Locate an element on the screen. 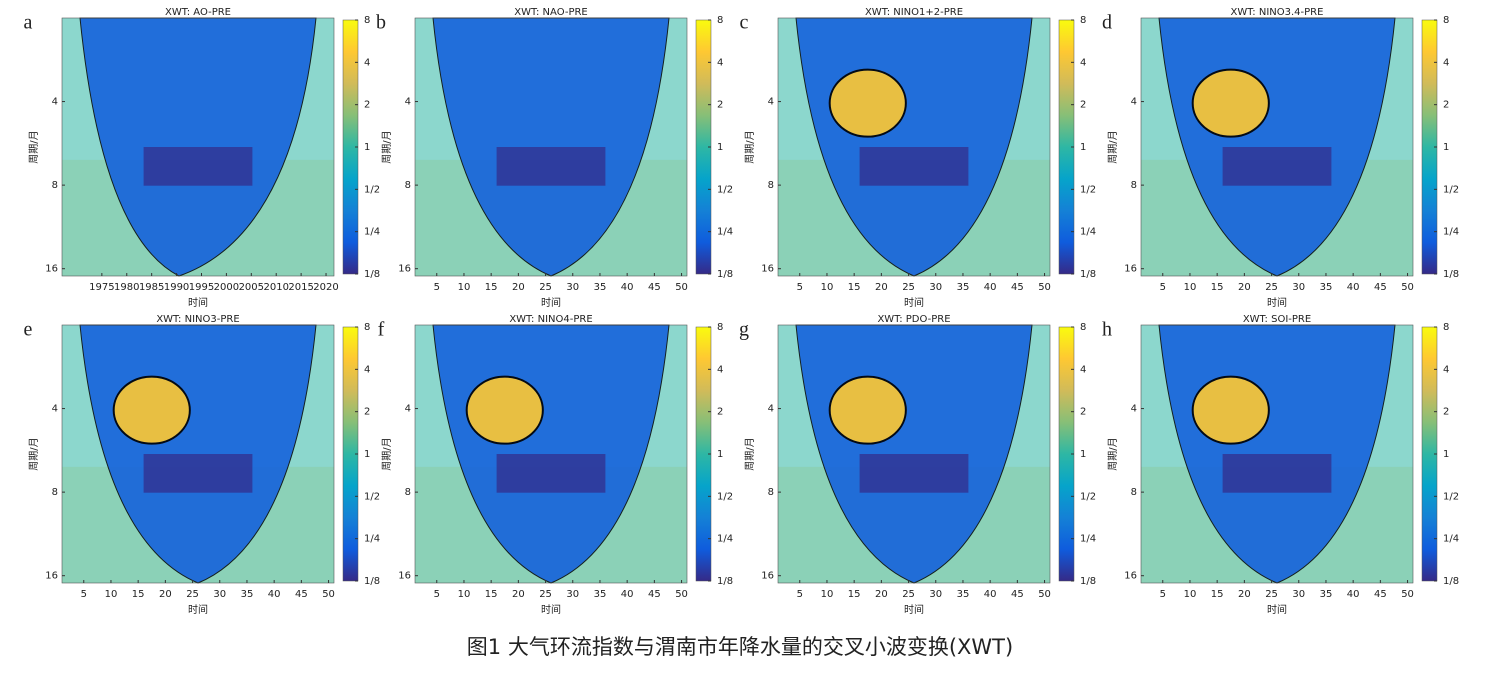  x-tick-label: 10 is located at coordinates (464, 594).